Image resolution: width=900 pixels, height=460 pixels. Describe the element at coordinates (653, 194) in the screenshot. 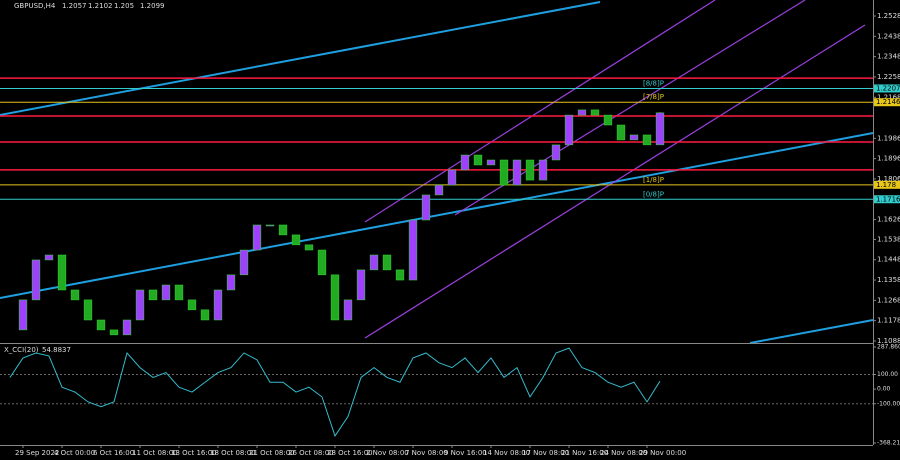

I see `level-label: [0/8]P` at that location.